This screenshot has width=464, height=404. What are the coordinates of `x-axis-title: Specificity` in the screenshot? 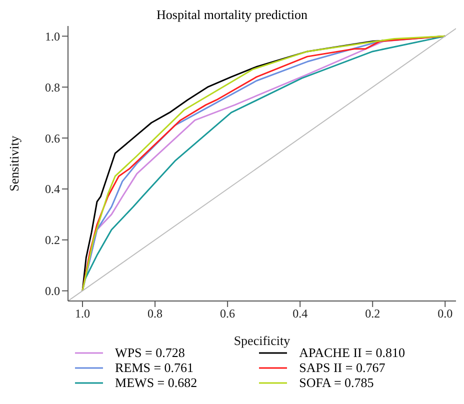 It's located at (262, 340).